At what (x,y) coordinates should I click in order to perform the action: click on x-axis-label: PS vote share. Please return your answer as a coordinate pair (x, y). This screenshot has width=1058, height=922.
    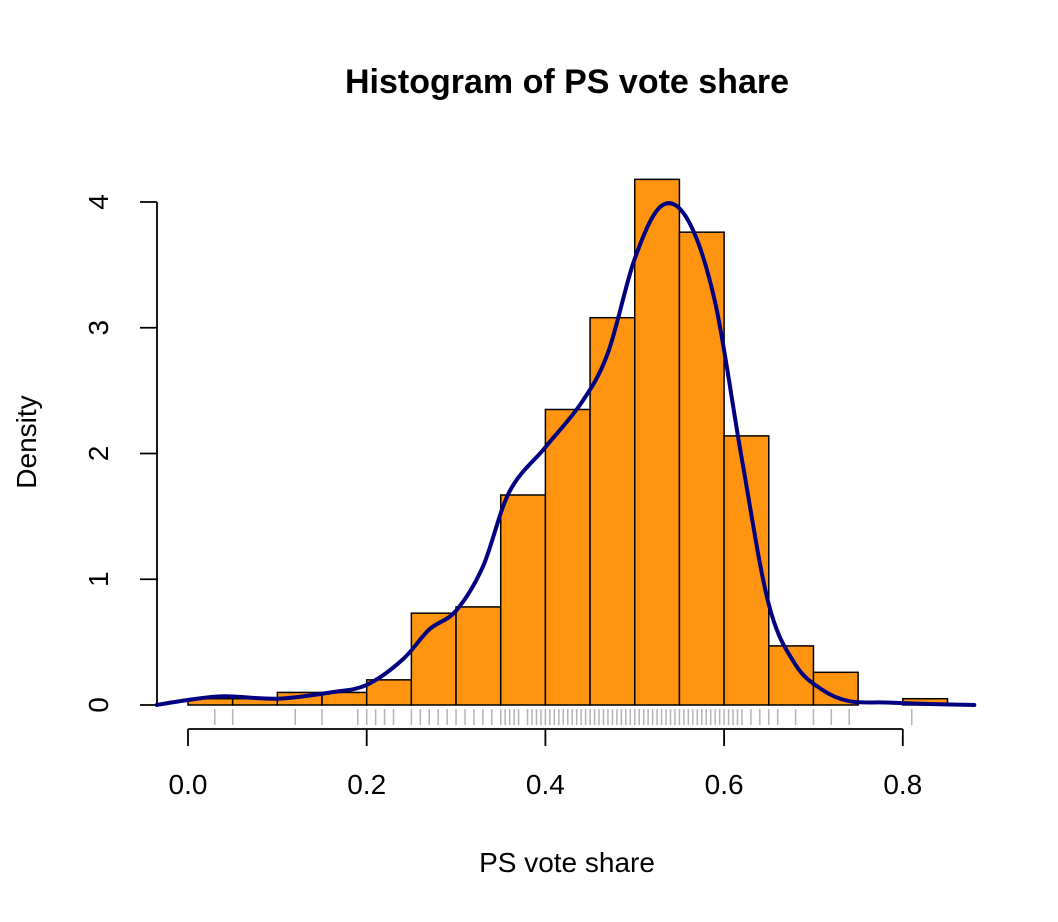
    Looking at the image, I should click on (567, 862).